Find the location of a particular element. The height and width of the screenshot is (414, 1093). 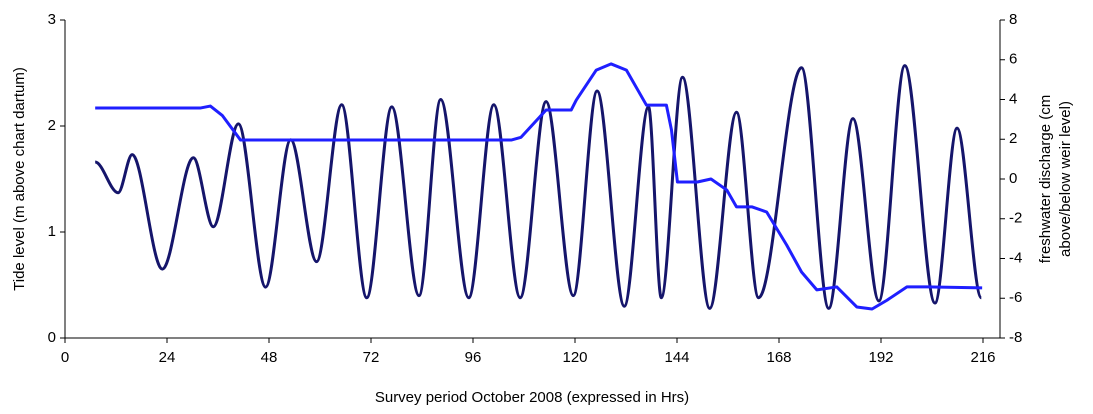

y2-axis-title: freshwater discharge (cm is located at coordinates (1045, 179).